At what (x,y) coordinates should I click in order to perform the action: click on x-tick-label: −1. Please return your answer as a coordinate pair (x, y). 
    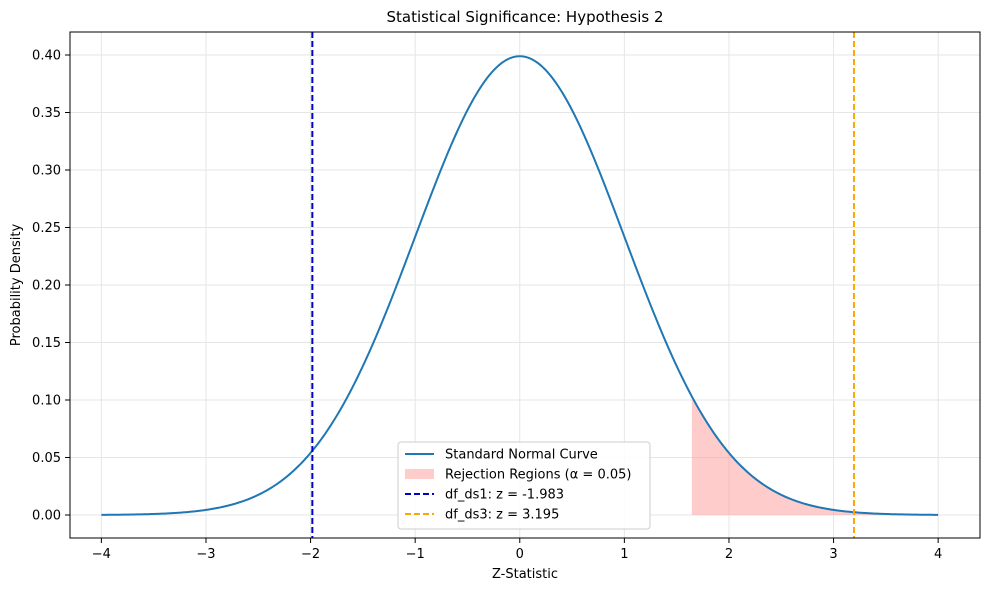
    Looking at the image, I should click on (415, 554).